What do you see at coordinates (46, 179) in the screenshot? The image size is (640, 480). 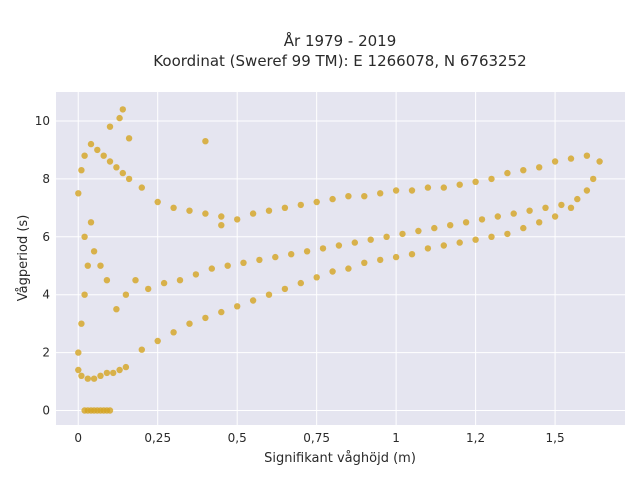 I see `y-tick-label: 8` at bounding box center [46, 179].